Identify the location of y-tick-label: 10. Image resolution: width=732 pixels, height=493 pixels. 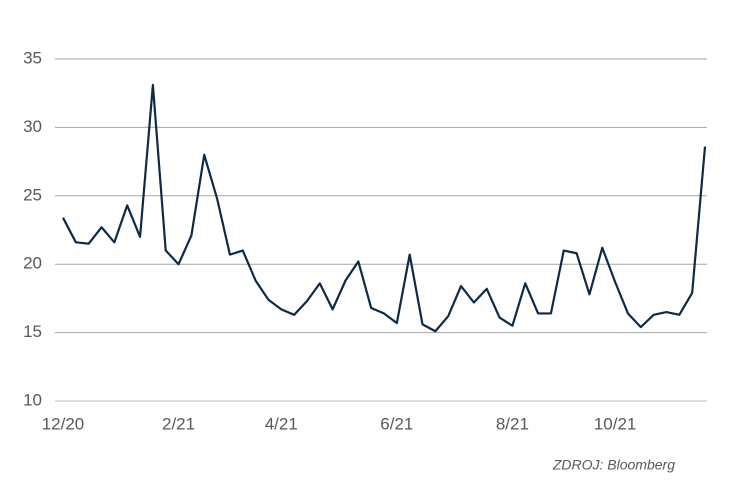
(32, 399).